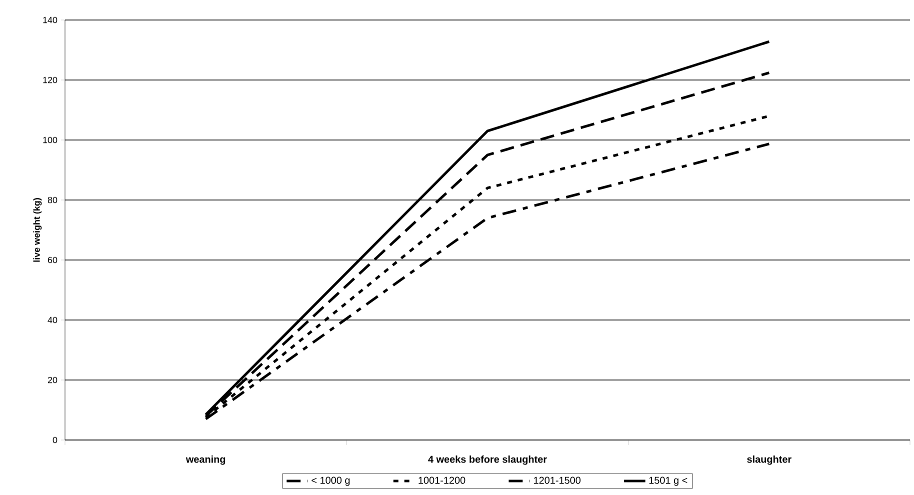  What do you see at coordinates (50, 140) in the screenshot?
I see `y-tick-label: 100` at bounding box center [50, 140].